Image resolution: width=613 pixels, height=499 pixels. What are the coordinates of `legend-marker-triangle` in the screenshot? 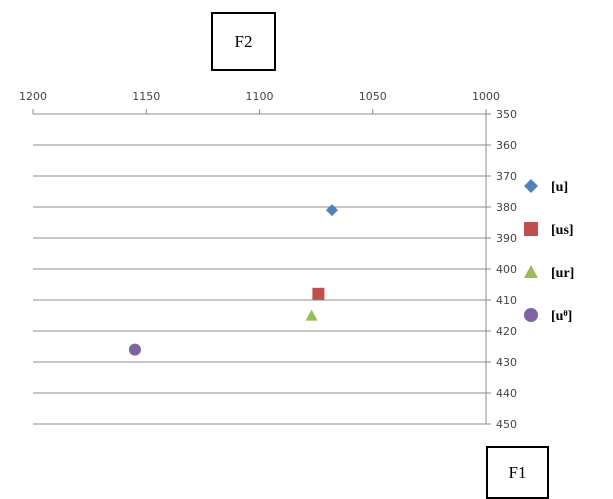 It's located at (531, 271).